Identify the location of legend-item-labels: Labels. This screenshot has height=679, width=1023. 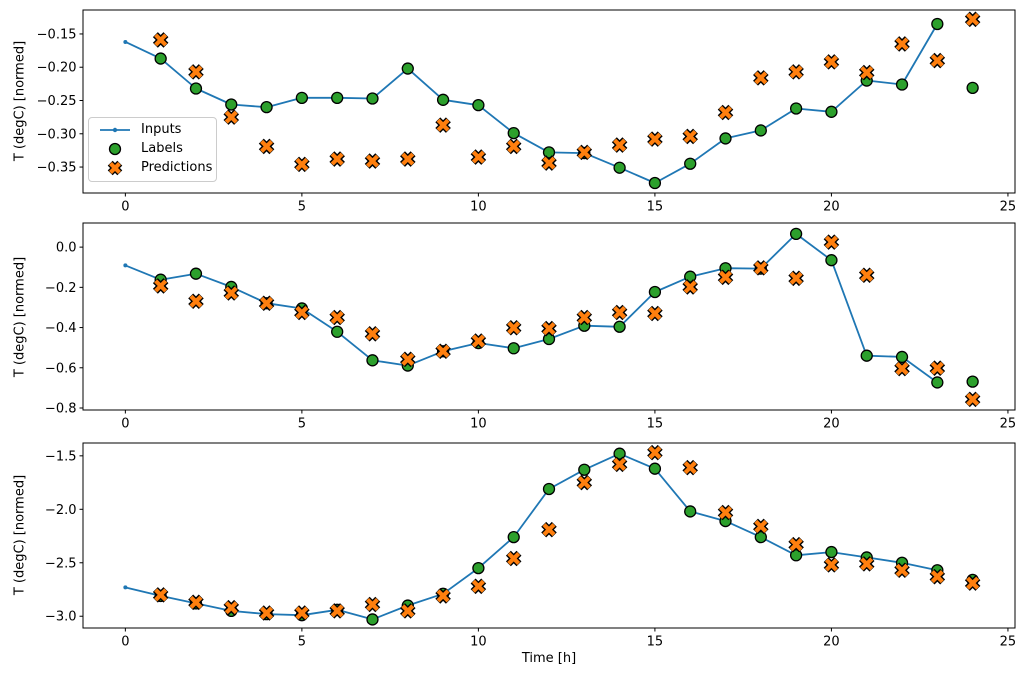
(157, 149).